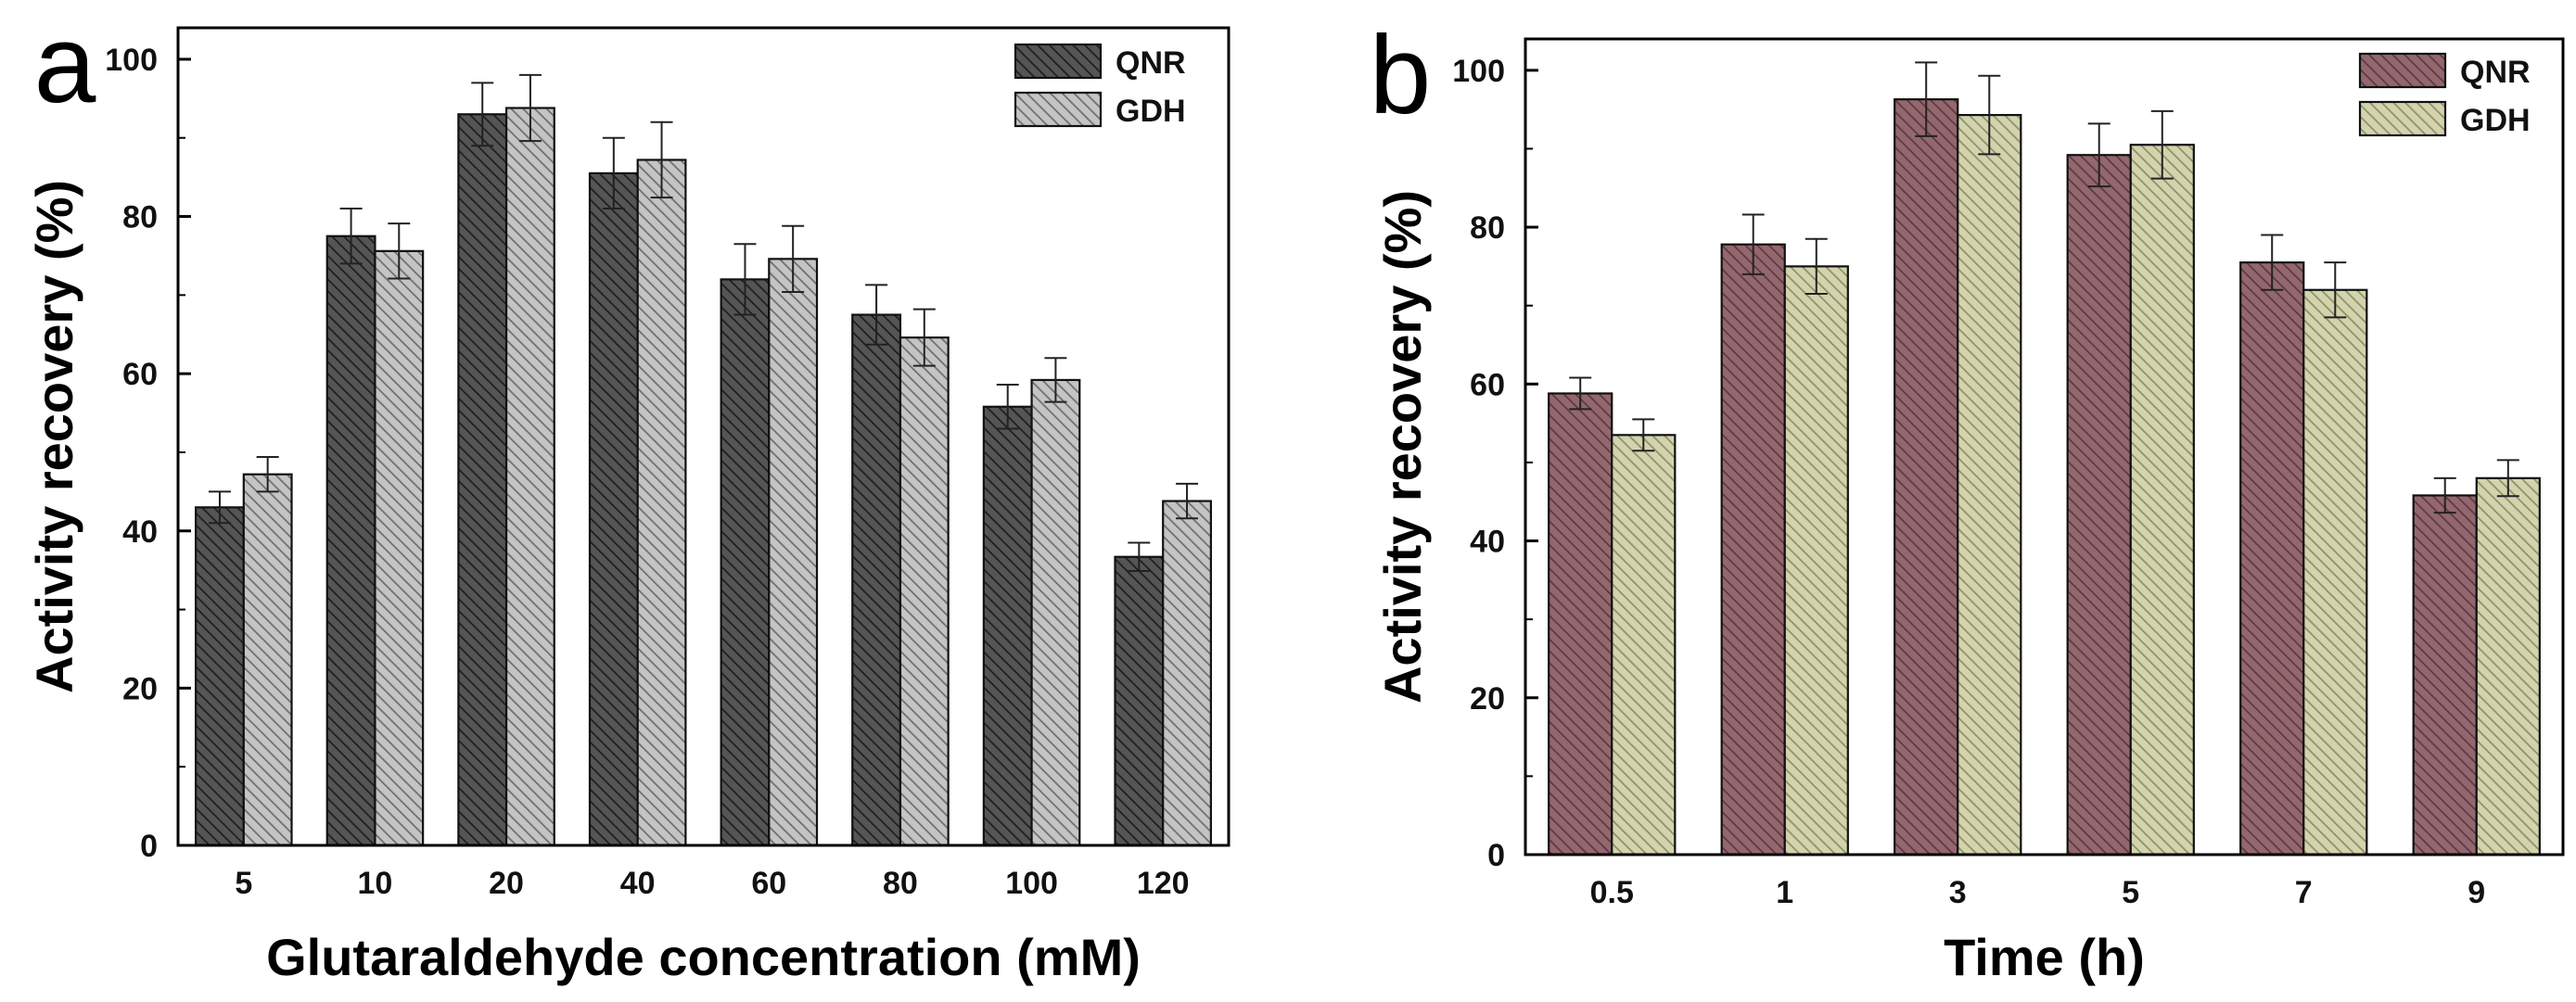  What do you see at coordinates (1785, 892) in the screenshot?
I see `x-tick-label: 1` at bounding box center [1785, 892].